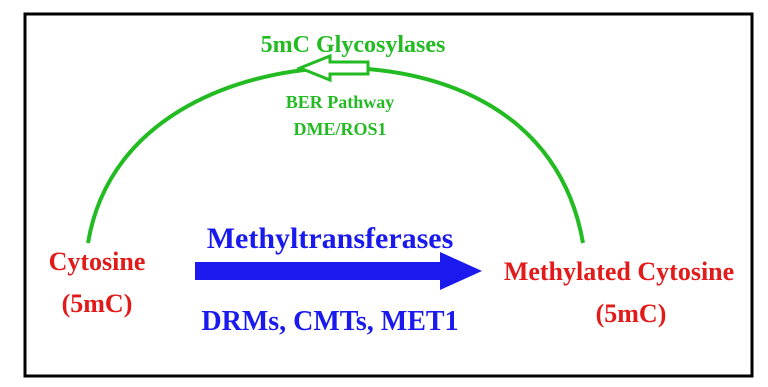  What do you see at coordinates (338, 271) in the screenshot?
I see `forward-arrow` at bounding box center [338, 271].